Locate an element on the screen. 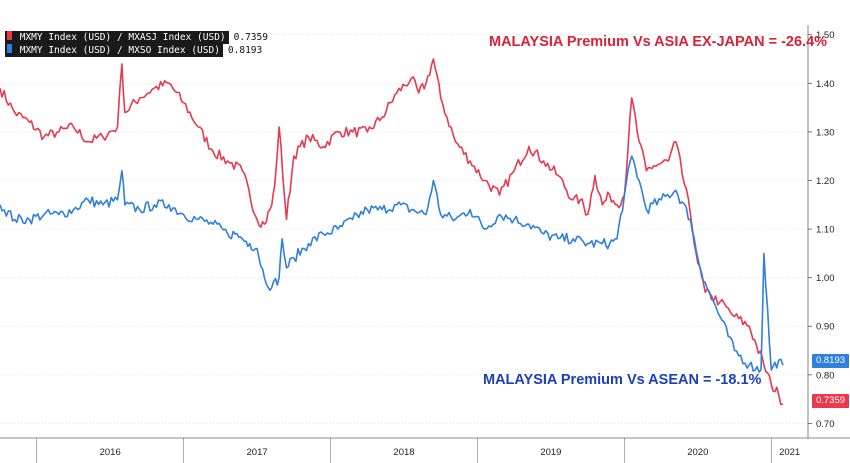 The width and height of the screenshot is (850, 463). x-tick-label: 2019 is located at coordinates (550, 452).